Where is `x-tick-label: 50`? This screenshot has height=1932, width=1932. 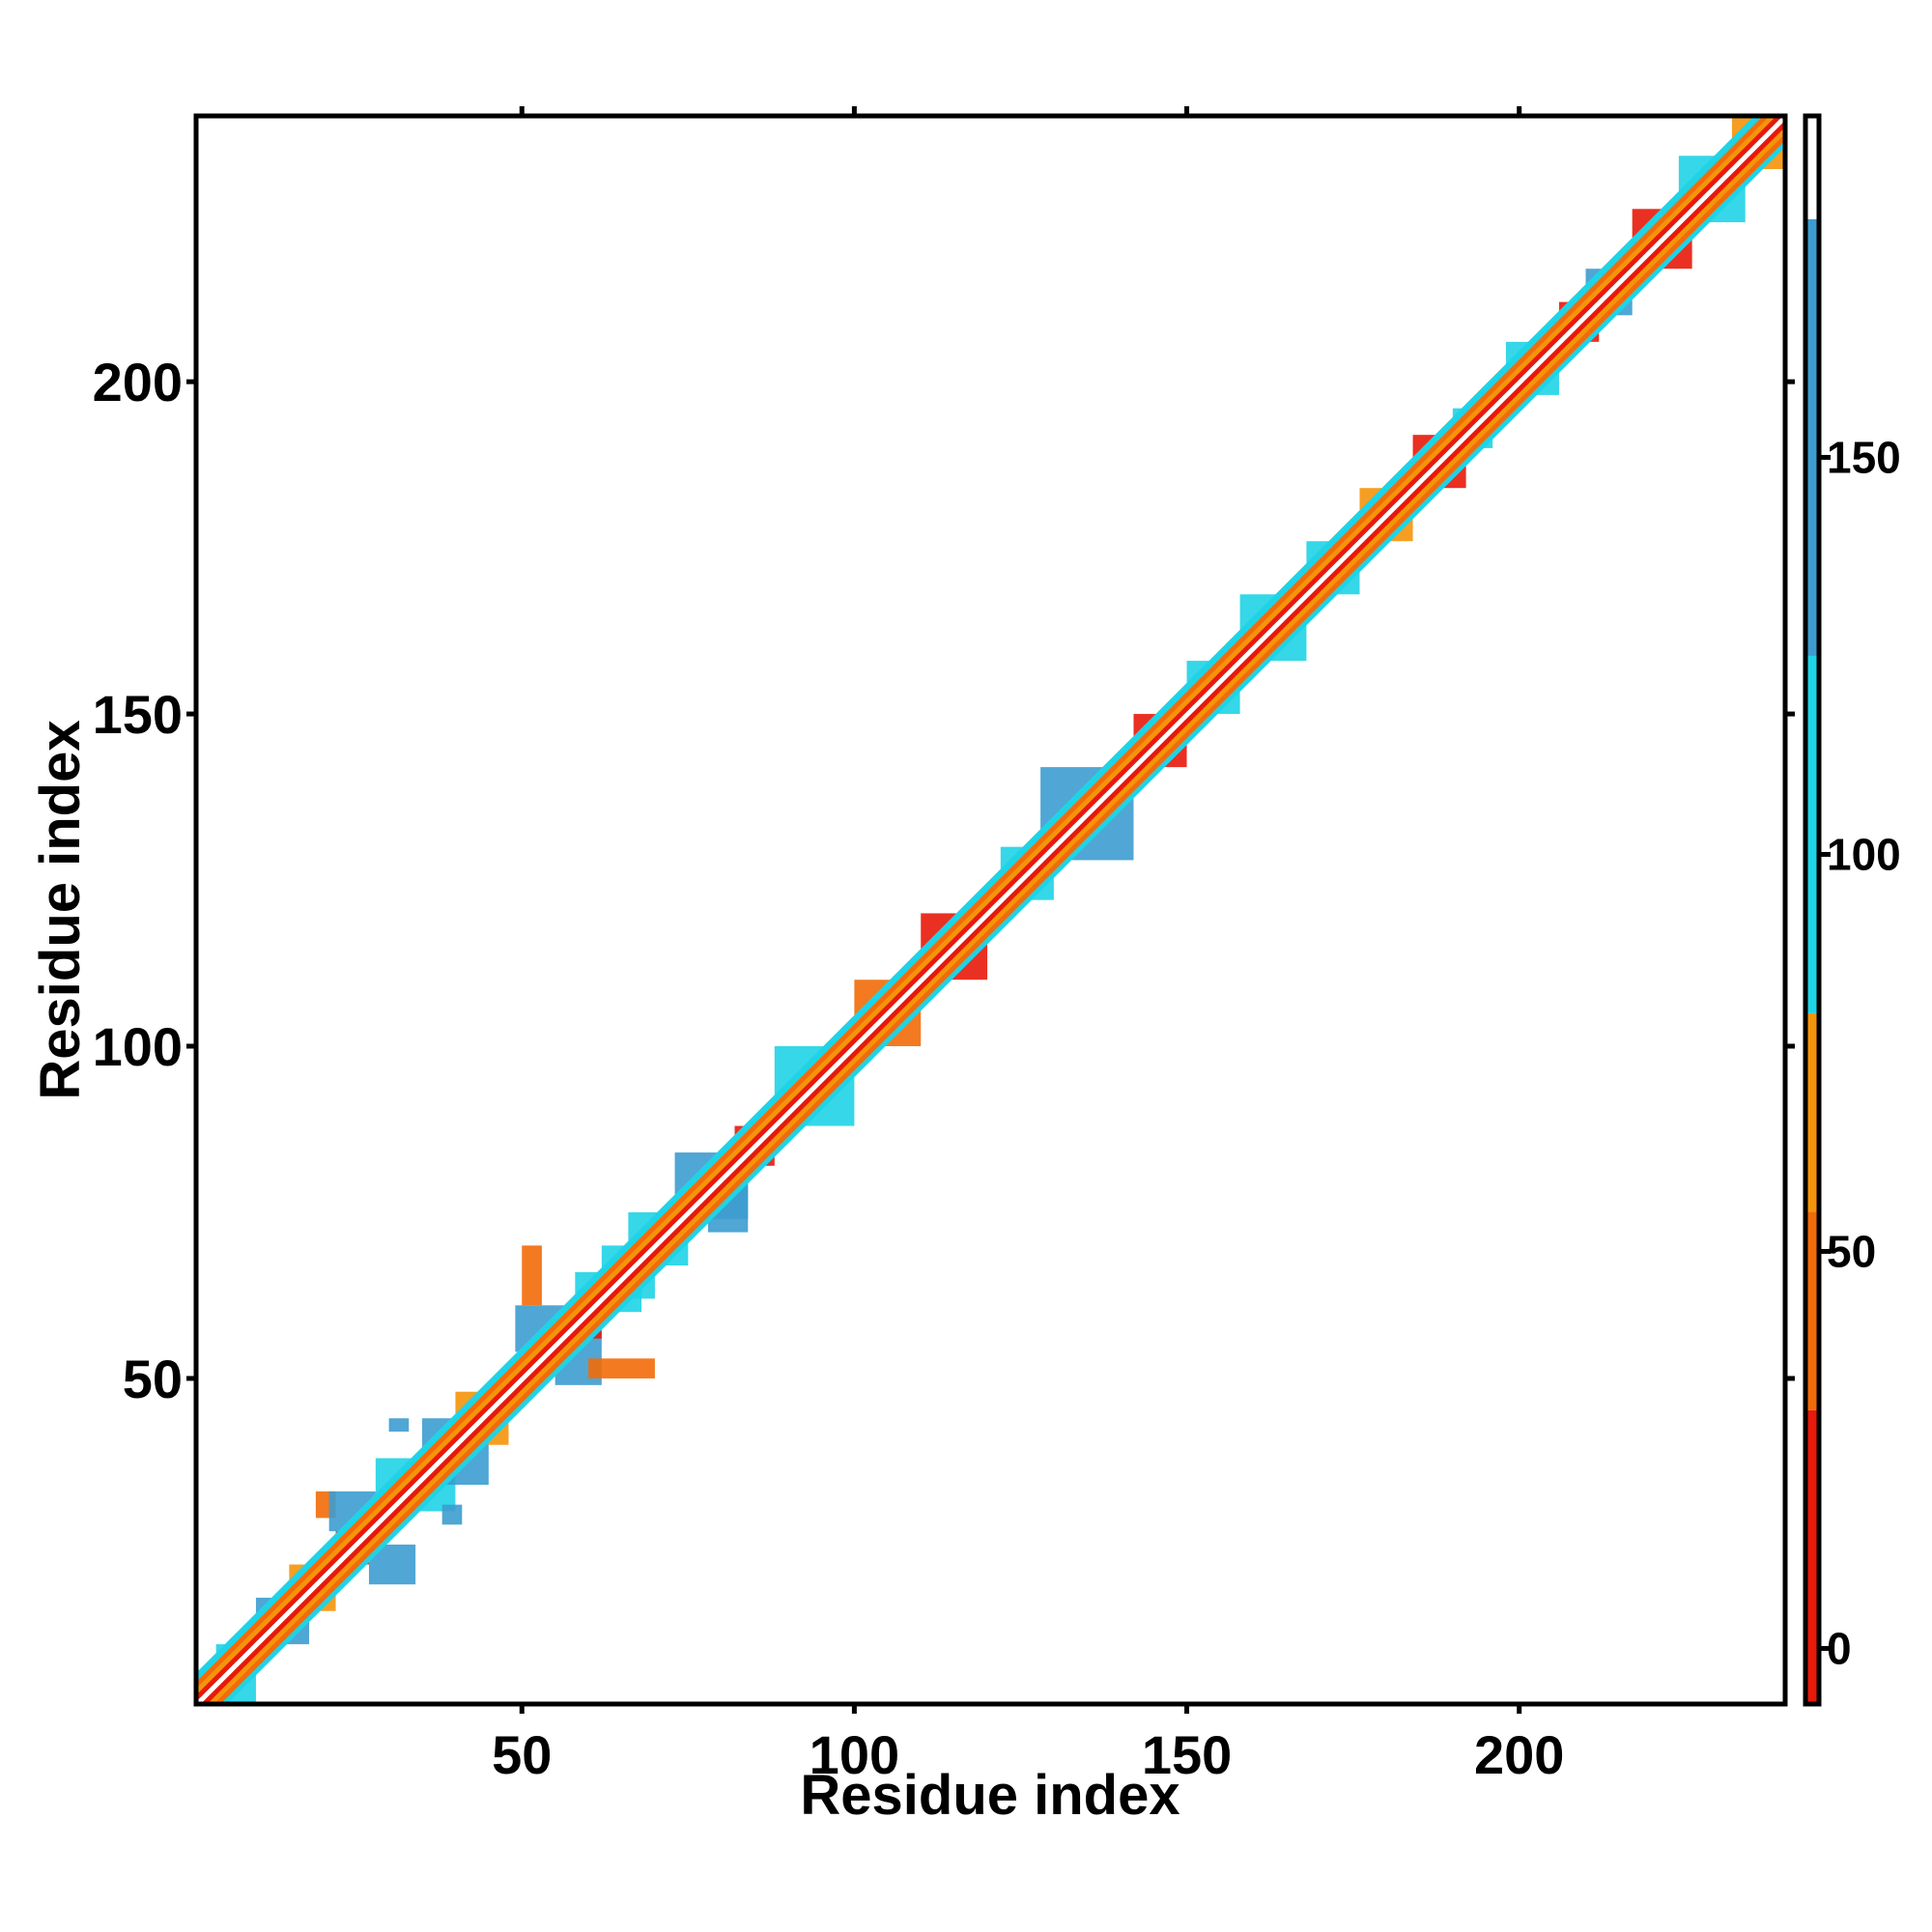 x-tick-label: 50 is located at coordinates (522, 1754).